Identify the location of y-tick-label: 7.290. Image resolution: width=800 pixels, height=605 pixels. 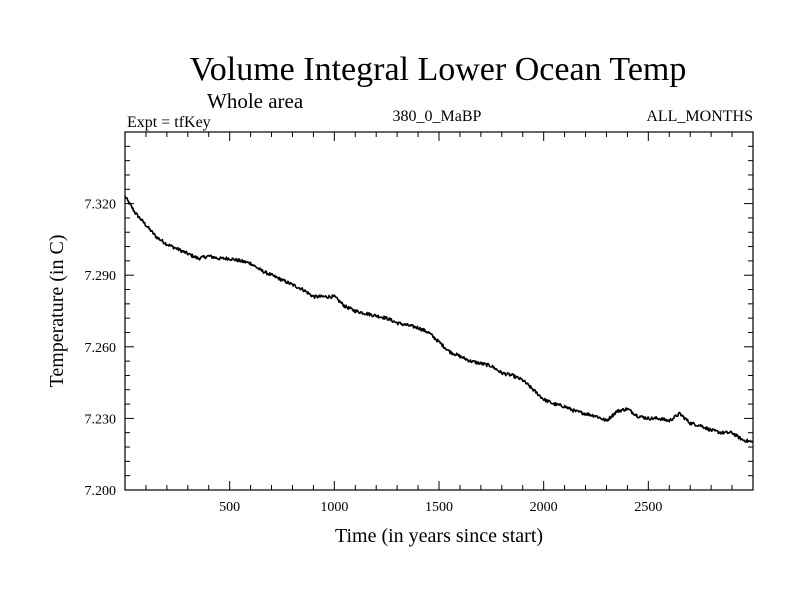
(101, 276).